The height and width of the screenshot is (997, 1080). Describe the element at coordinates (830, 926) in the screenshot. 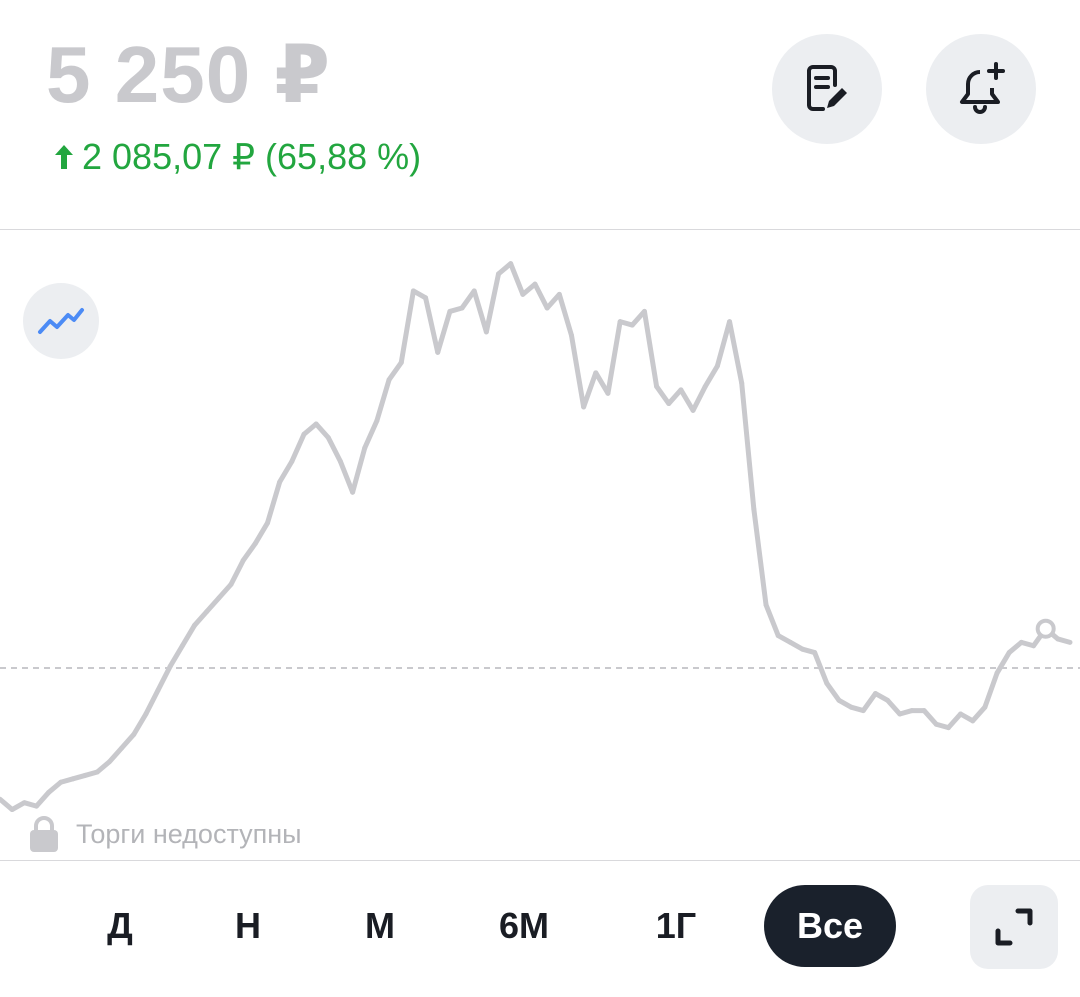

I see `period-all: Все` at that location.